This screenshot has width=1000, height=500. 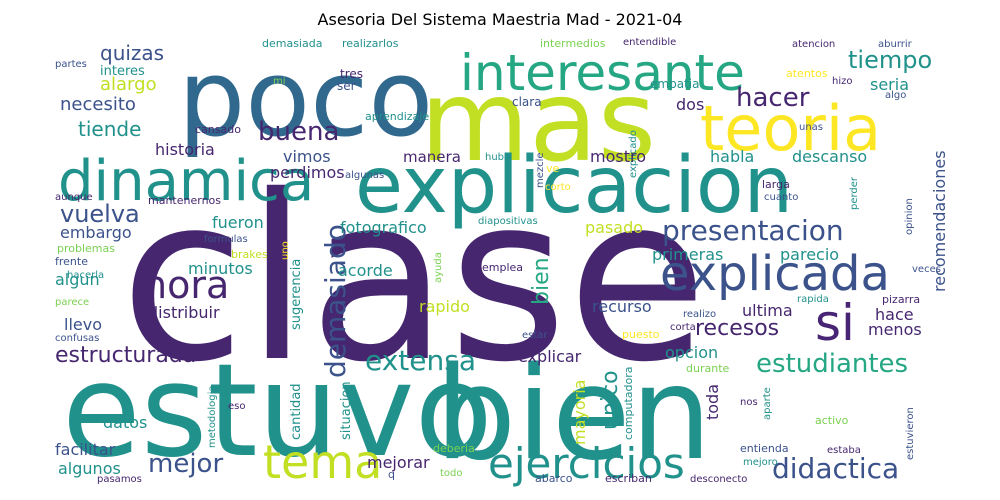 What do you see at coordinates (811, 127) in the screenshot?
I see `word-unas: unas` at bounding box center [811, 127].